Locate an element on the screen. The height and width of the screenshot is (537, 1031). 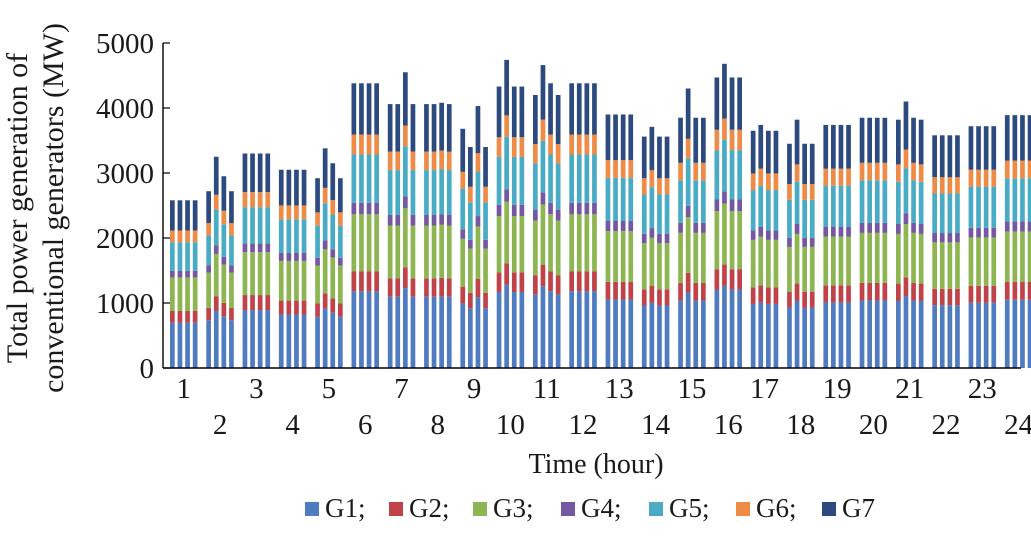
x-tick-label: 15 is located at coordinates (691, 389).